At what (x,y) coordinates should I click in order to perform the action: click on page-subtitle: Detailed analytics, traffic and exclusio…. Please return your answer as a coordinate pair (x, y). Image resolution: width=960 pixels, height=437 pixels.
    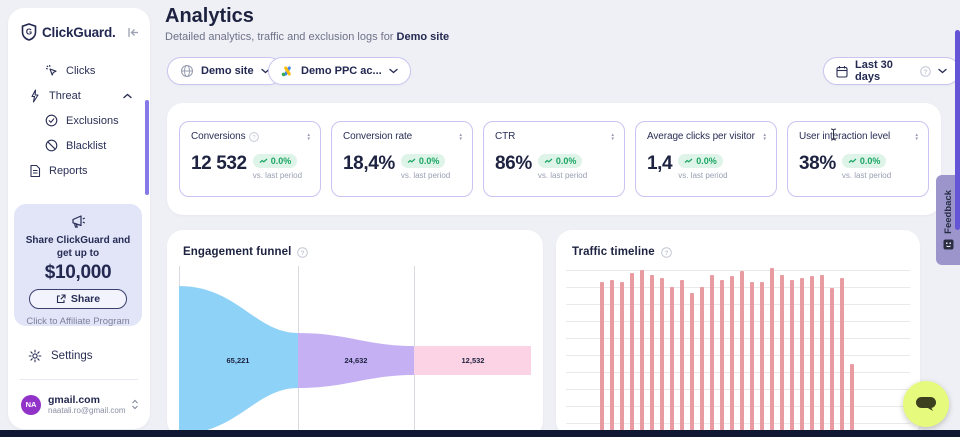
    Looking at the image, I should click on (307, 37).